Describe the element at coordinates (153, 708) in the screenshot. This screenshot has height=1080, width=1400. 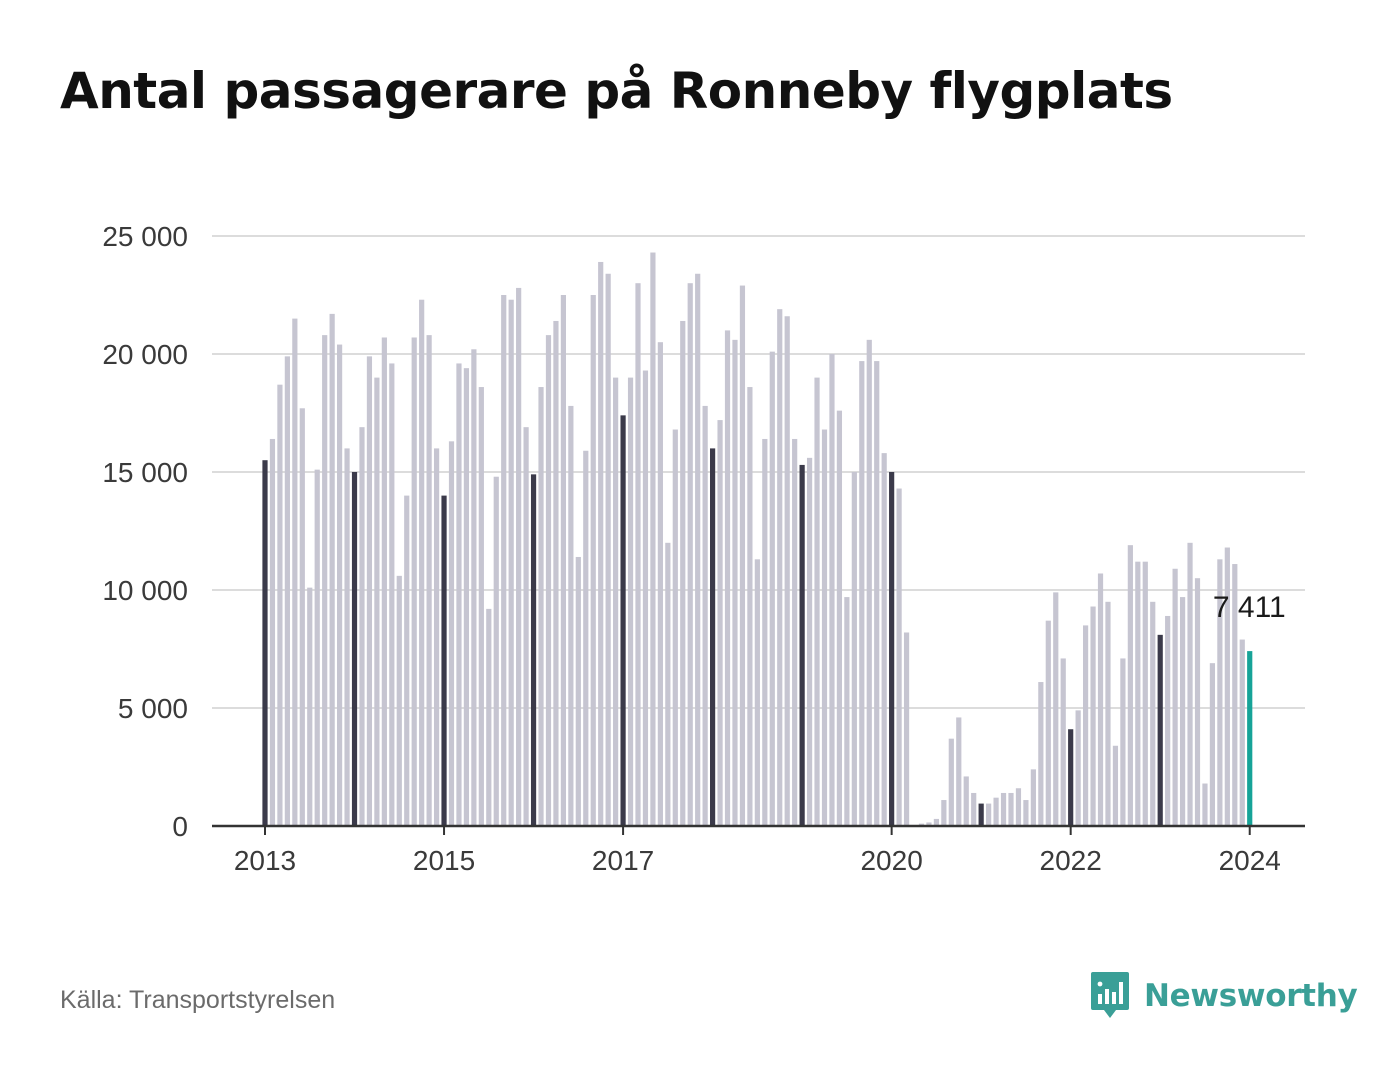
I see `y-tick-label: 5 000` at that location.